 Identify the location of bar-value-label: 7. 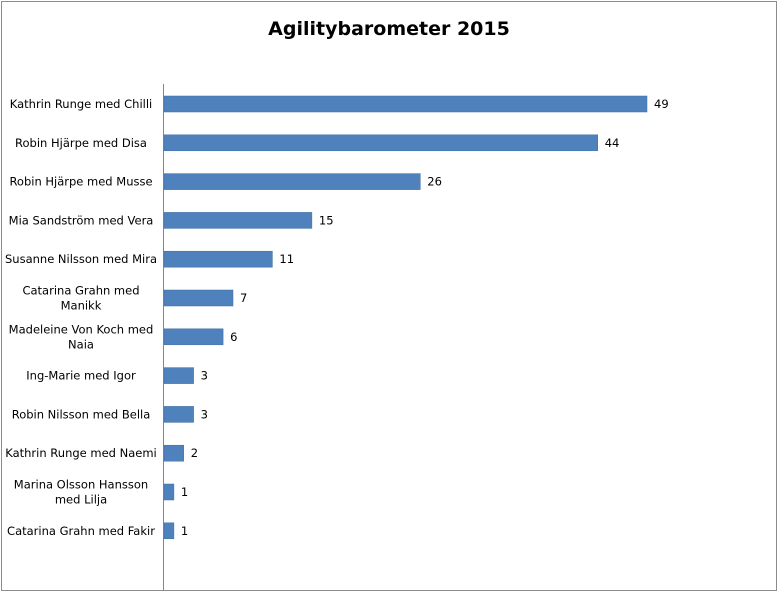
(243, 298).